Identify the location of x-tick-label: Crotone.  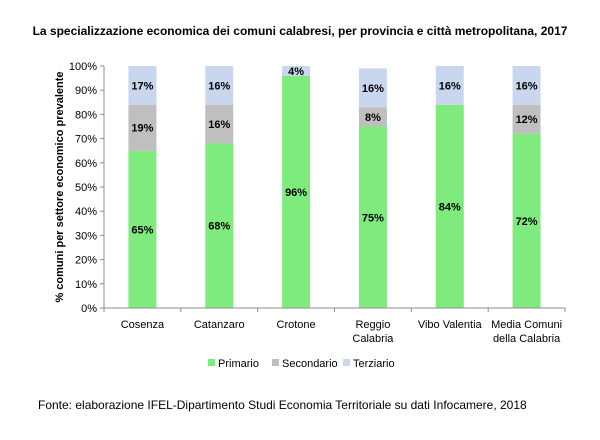
(296, 325).